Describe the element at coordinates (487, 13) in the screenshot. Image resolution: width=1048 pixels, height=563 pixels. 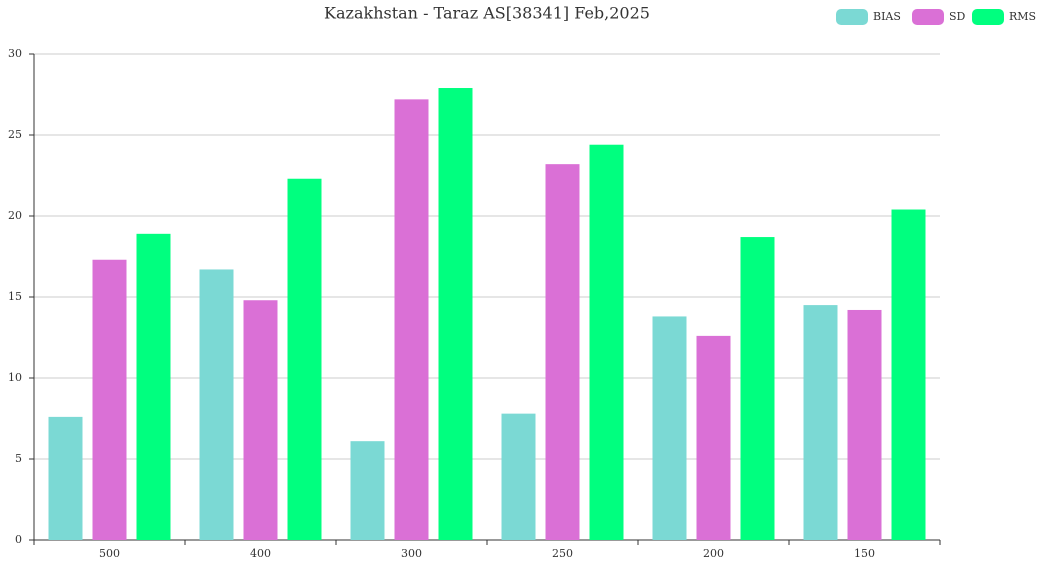
I see `chart-title: Kazakhstan - Taraz AS[38341] Feb,2025` at that location.